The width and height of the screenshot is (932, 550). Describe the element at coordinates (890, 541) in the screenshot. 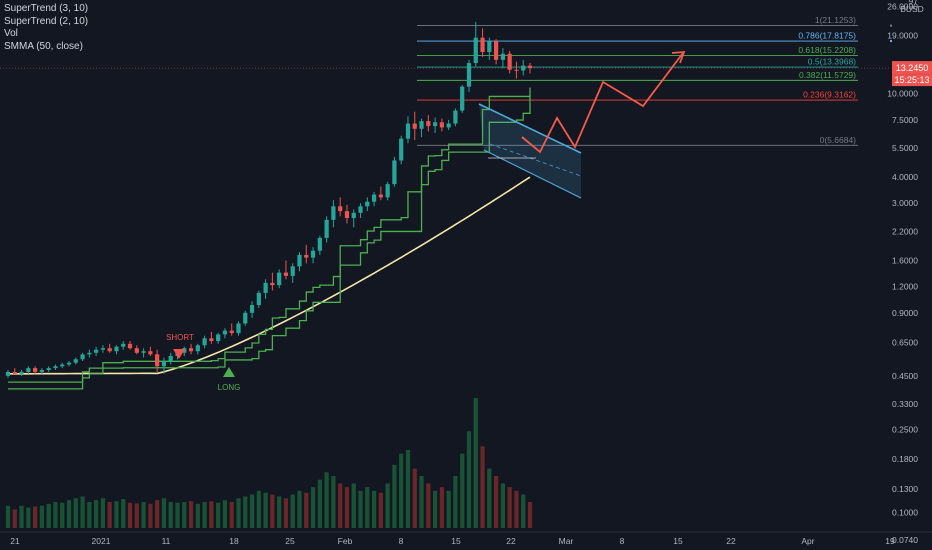

I see `time-tick-label: 19` at that location.